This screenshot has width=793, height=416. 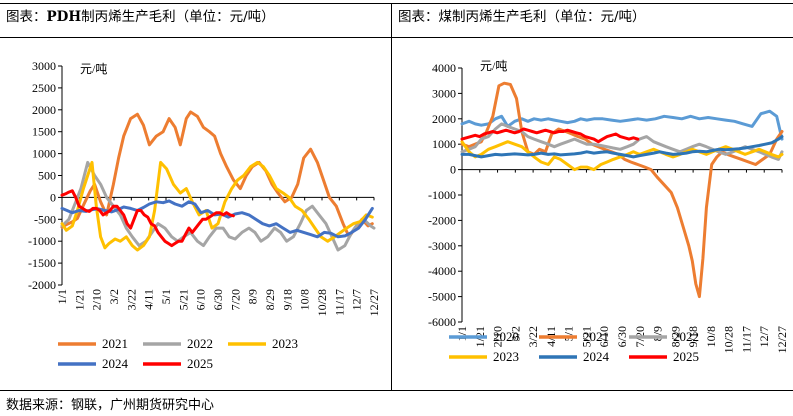 What do you see at coordinates (506, 336) in the screenshot?
I see `coal-legend-label-2020: 2020` at bounding box center [506, 336].